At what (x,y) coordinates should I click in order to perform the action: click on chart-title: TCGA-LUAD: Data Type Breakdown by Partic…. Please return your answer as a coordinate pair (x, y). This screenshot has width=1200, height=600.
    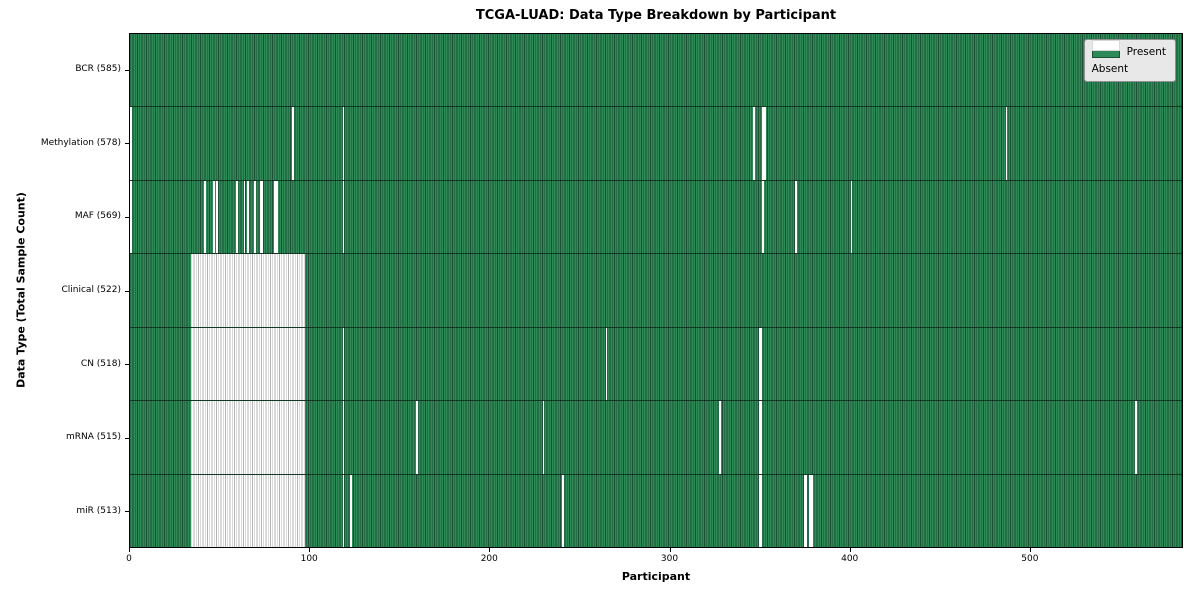
    Looking at the image, I should click on (656, 15).